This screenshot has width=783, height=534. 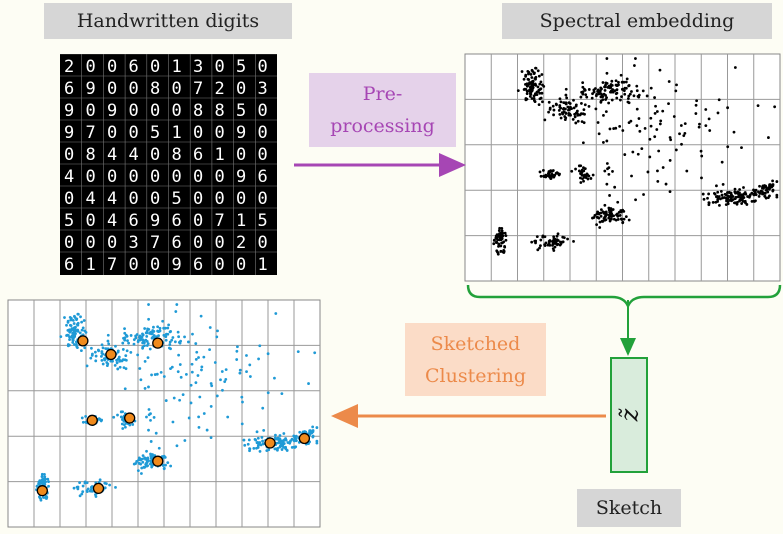 I want to click on clustering-line-2: Clustering, so click(x=475, y=375).